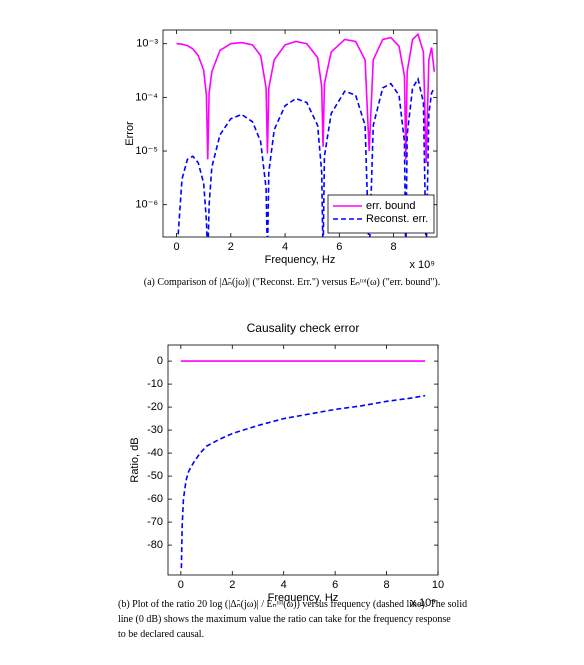 This screenshot has height=665, width=584. I want to click on y-tick-label: -50, so click(155, 476).